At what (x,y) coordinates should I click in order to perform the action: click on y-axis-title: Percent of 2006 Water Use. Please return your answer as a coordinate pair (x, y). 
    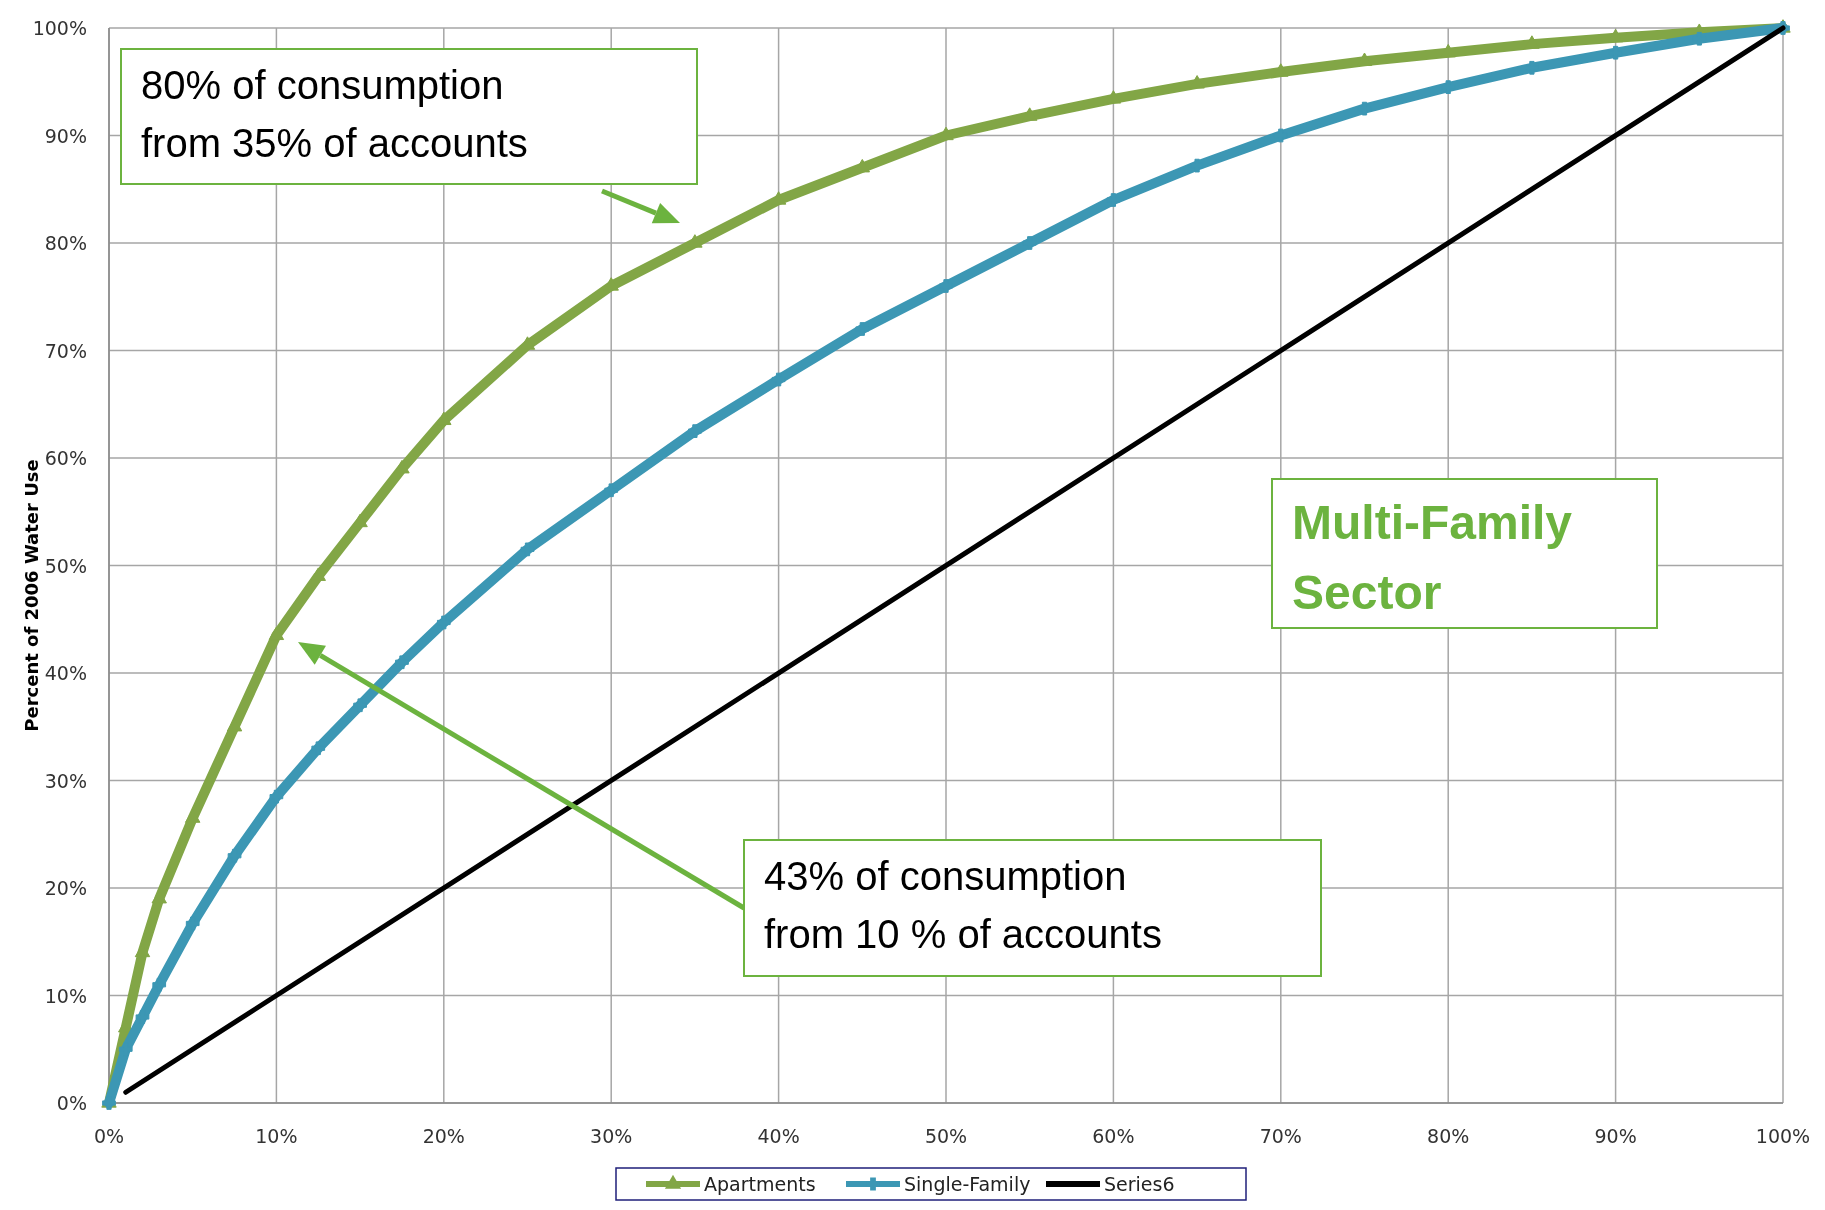
    Looking at the image, I should click on (31, 595).